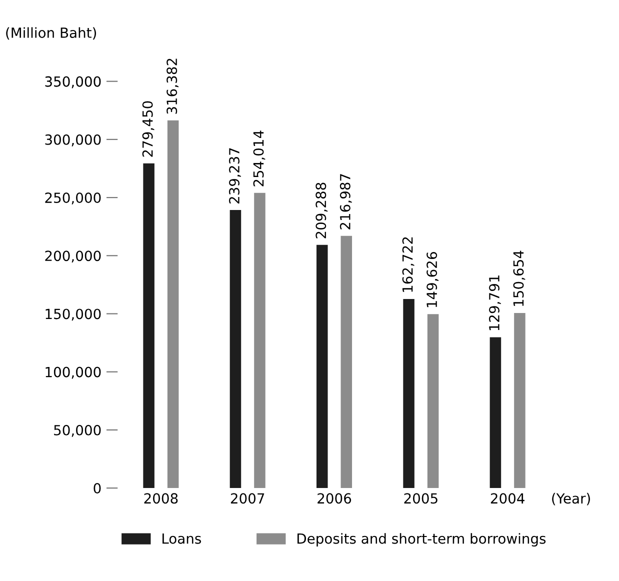 The width and height of the screenshot is (619, 581). I want to click on y-tick-label: 0, so click(97, 488).